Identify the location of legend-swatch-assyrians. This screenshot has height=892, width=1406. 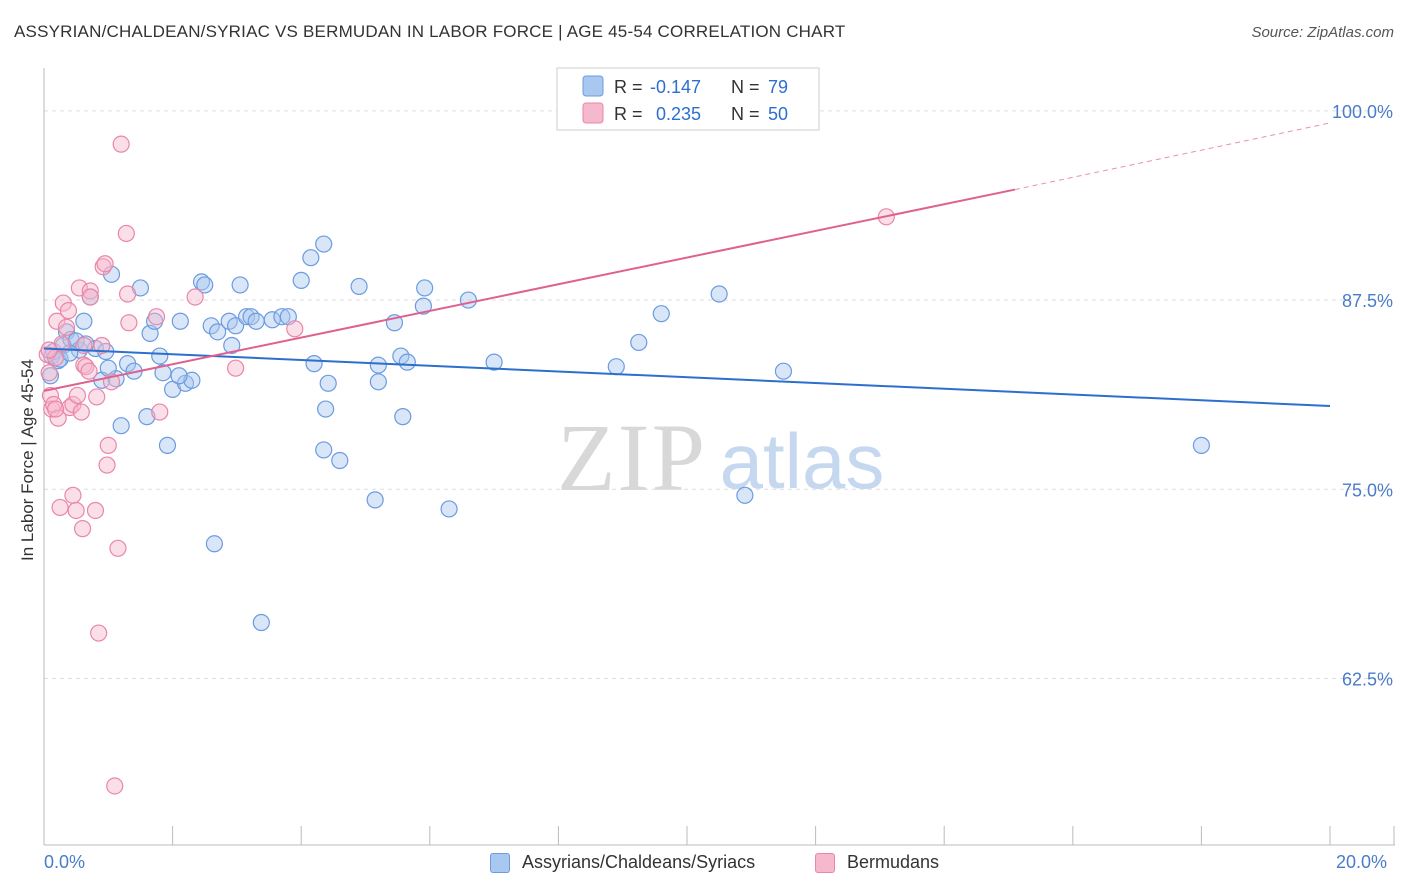
(500, 862).